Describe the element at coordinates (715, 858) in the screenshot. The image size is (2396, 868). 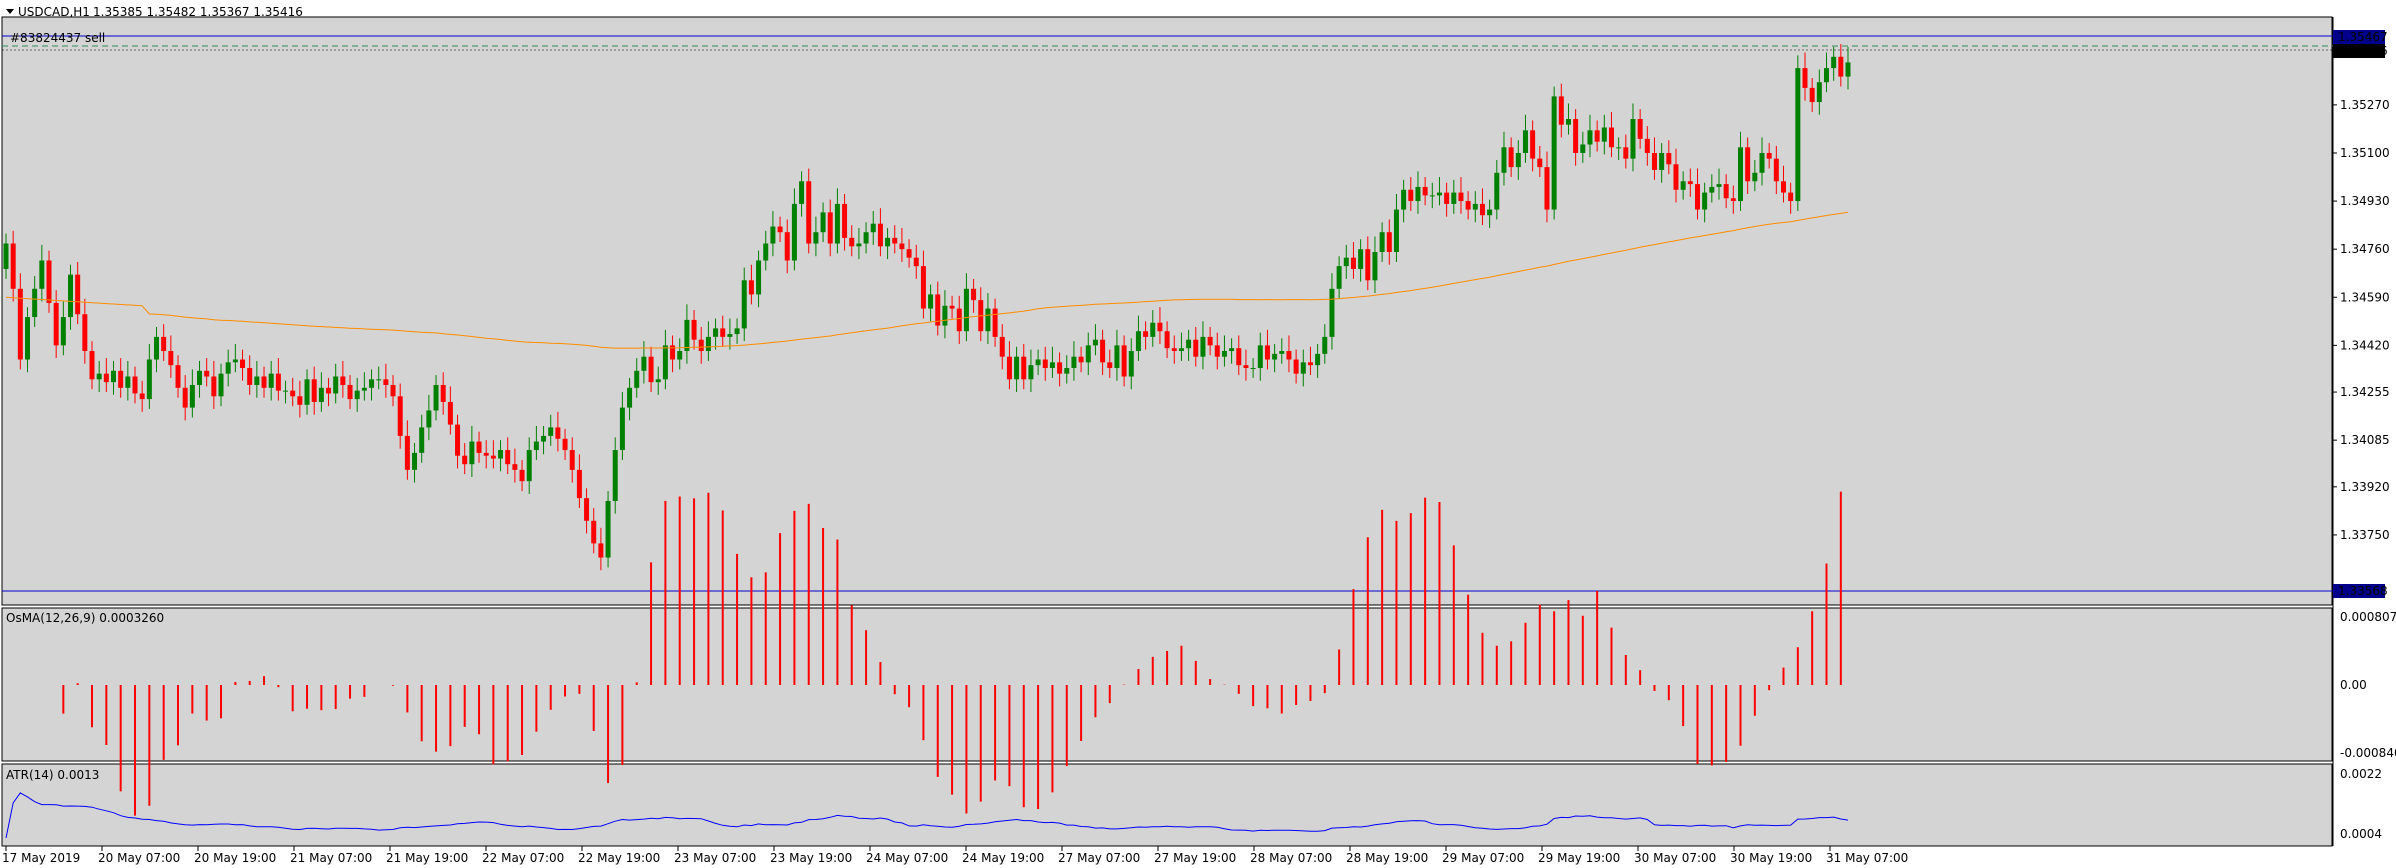
I see `time-tick-label: 23 May 07:00` at that location.